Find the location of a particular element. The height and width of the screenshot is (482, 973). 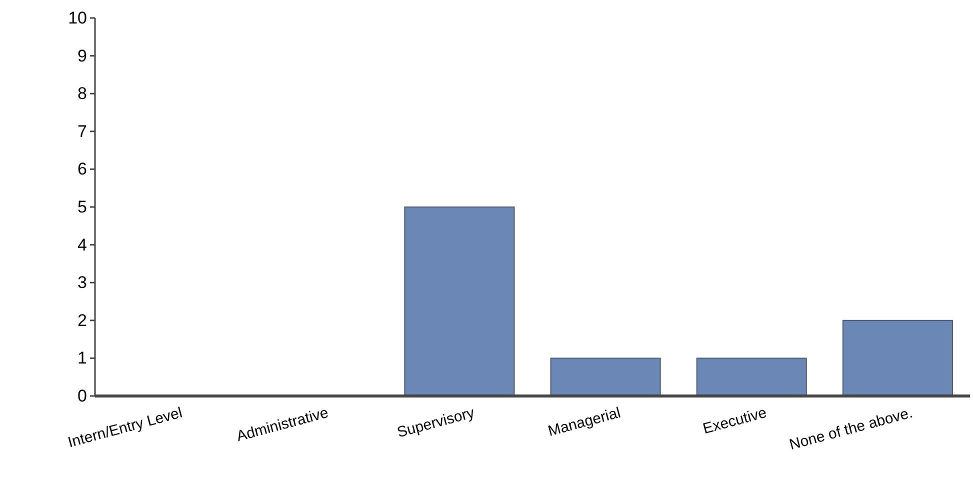

y-tick-label: 5 is located at coordinates (82, 206).